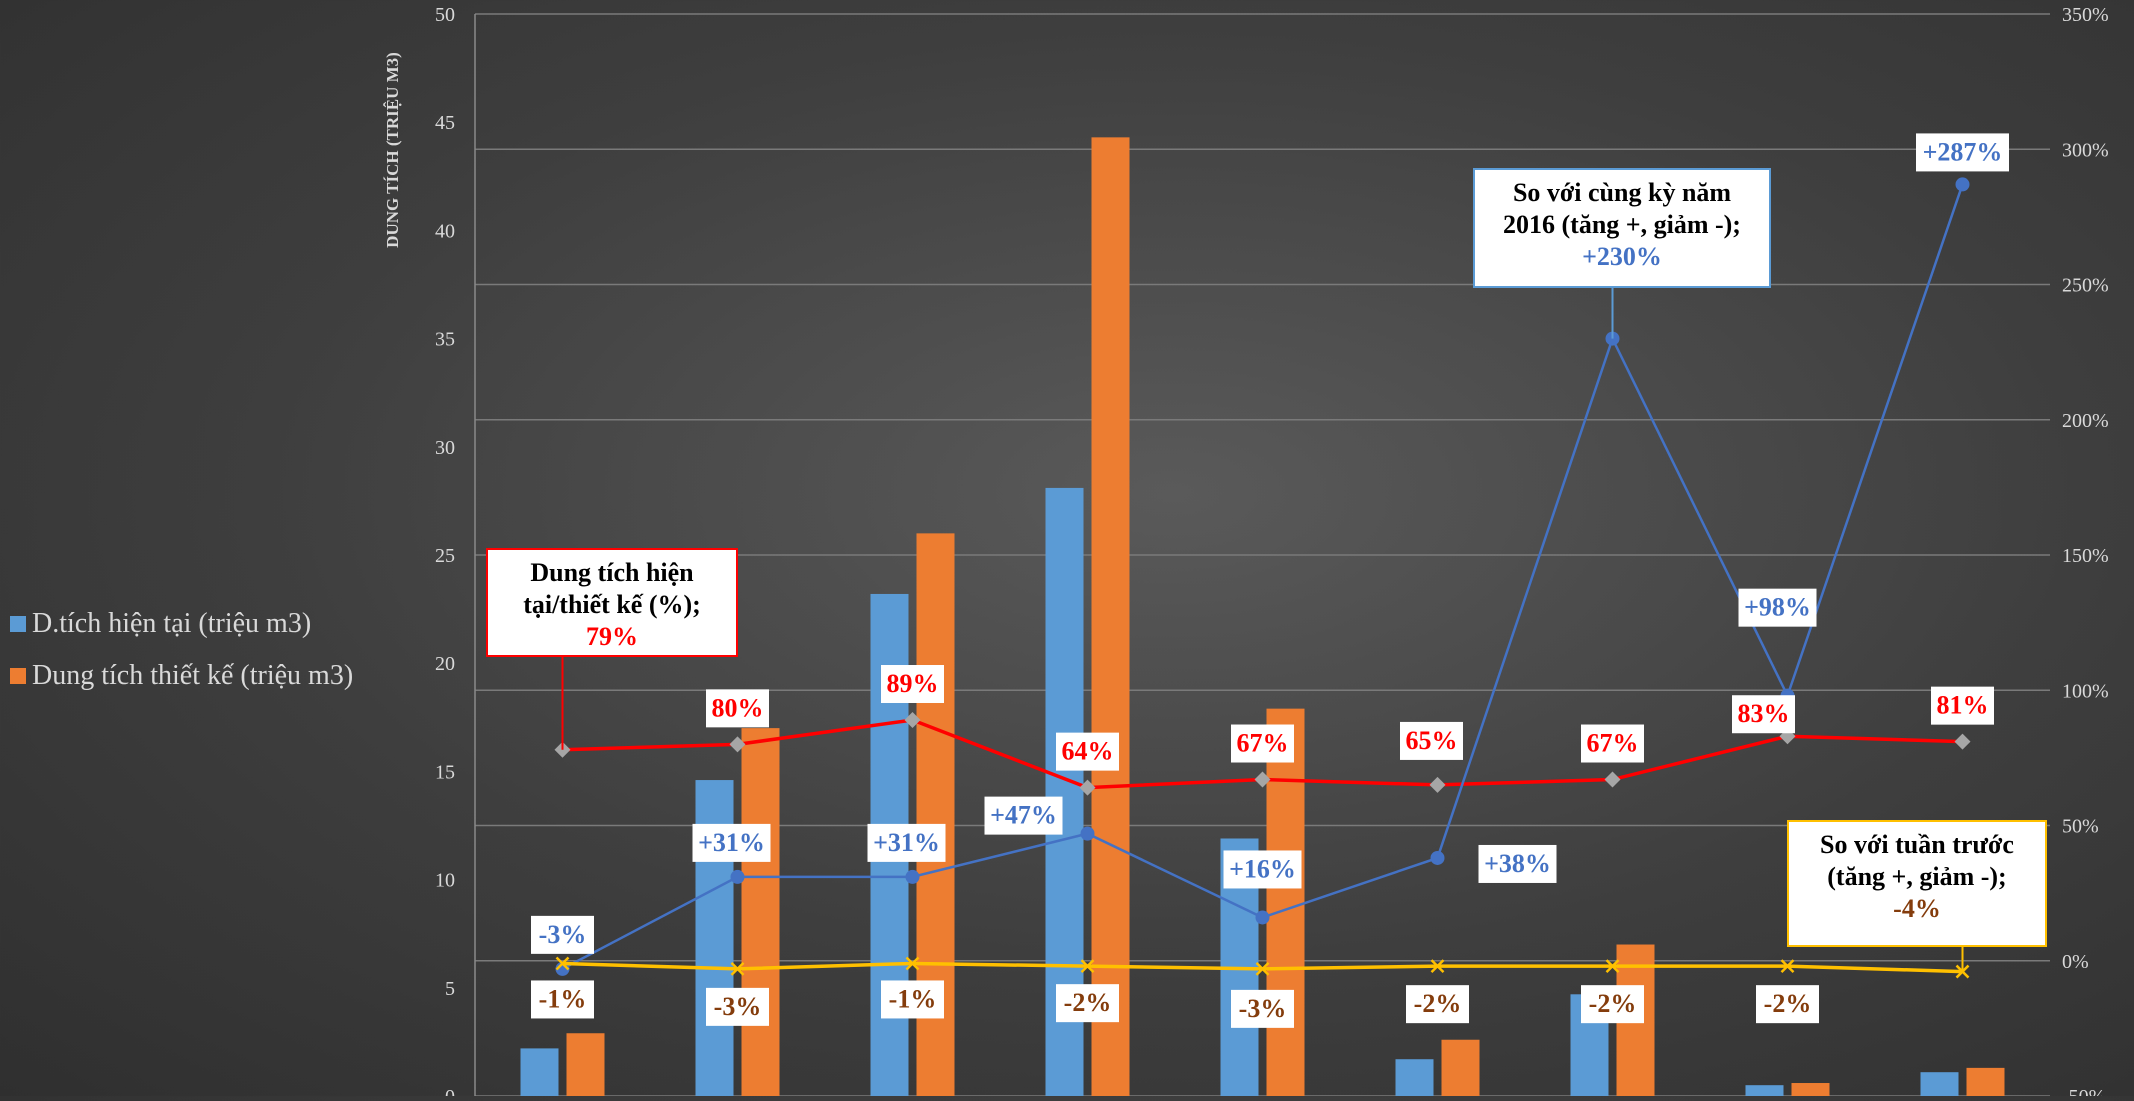 The width and height of the screenshot is (2134, 1101). What do you see at coordinates (445, 340) in the screenshot?
I see `y-left-tick: 35` at bounding box center [445, 340].